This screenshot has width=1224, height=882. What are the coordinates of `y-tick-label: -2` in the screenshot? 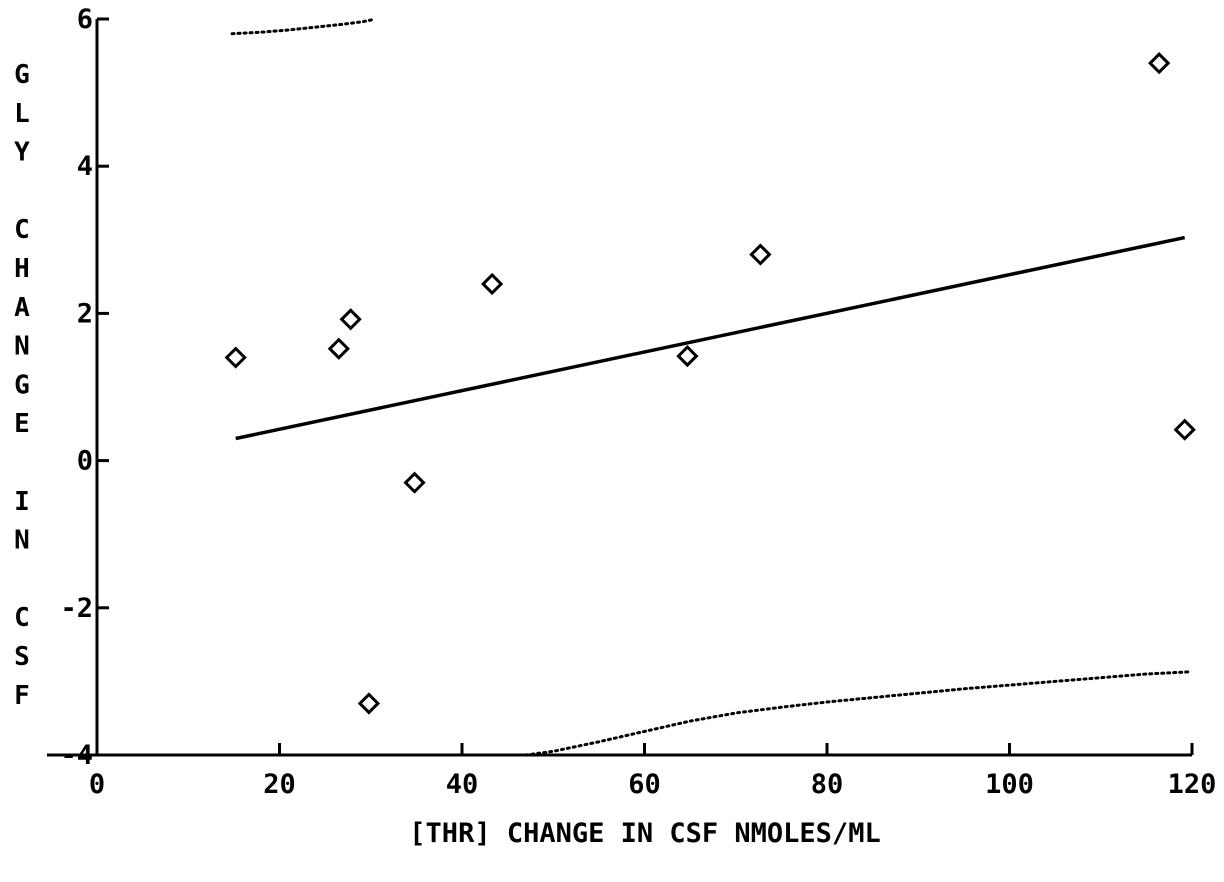 It's located at (76, 608).